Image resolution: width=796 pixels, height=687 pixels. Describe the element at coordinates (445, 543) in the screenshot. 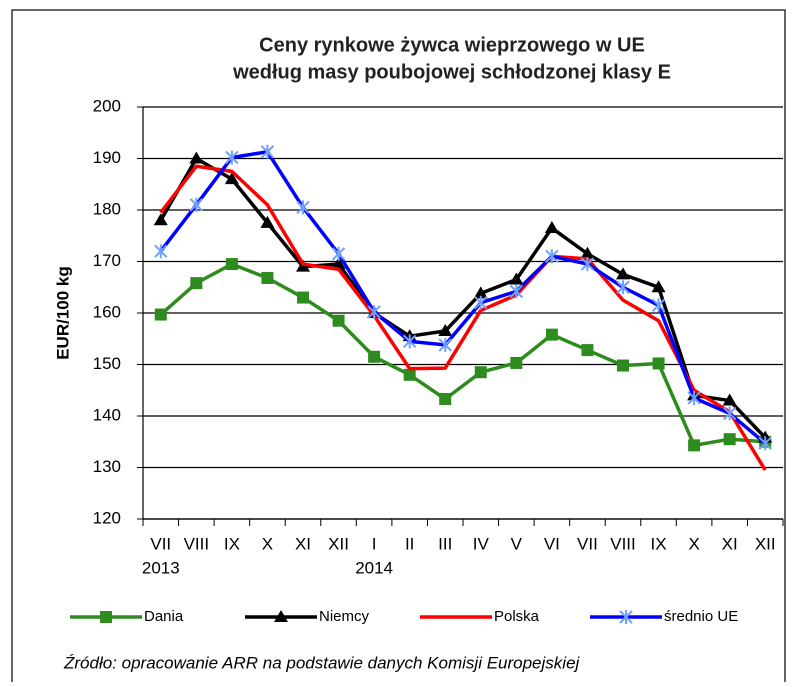

I see `x-tick-label: III` at that location.